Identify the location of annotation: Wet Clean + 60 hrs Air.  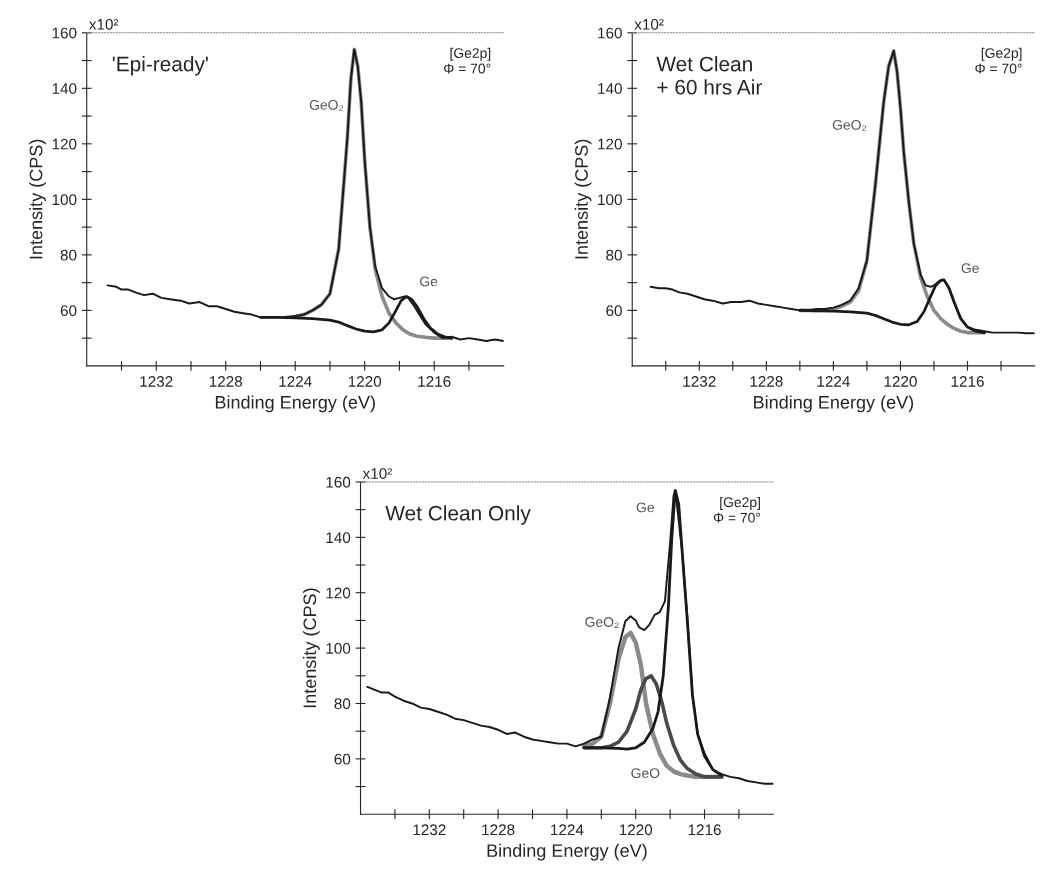
(709, 75).